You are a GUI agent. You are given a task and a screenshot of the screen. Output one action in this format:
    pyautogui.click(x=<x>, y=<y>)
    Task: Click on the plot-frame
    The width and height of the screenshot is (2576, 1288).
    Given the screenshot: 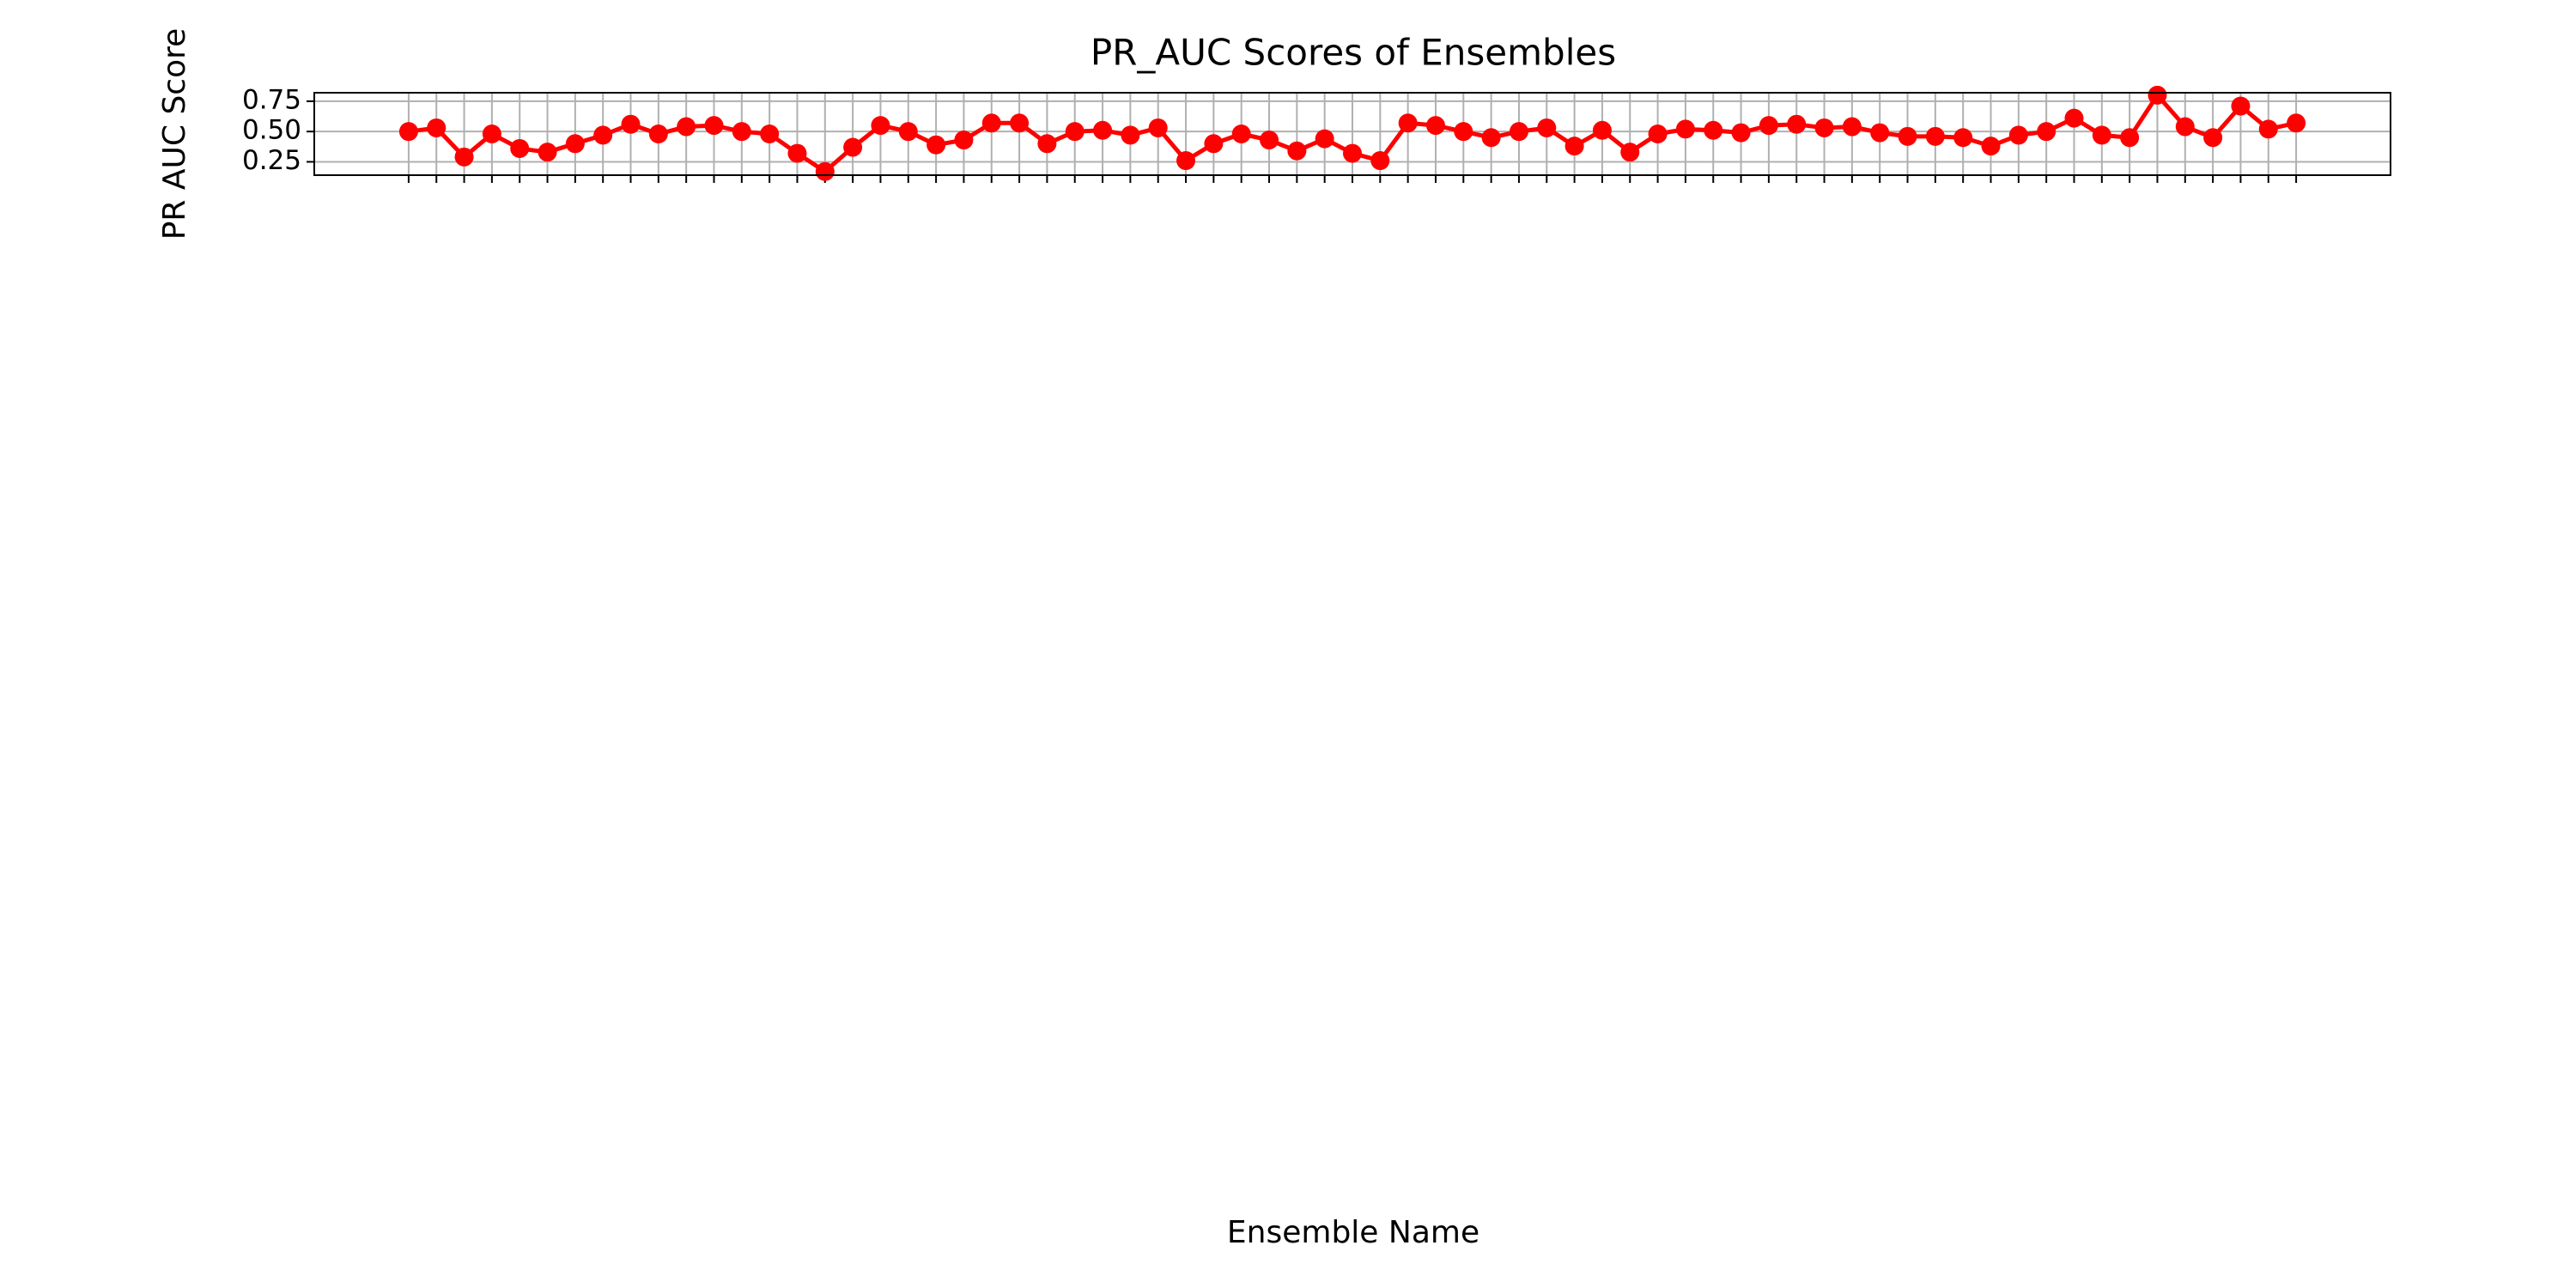 What is the action you would take?
    pyautogui.click(x=1352, y=134)
    